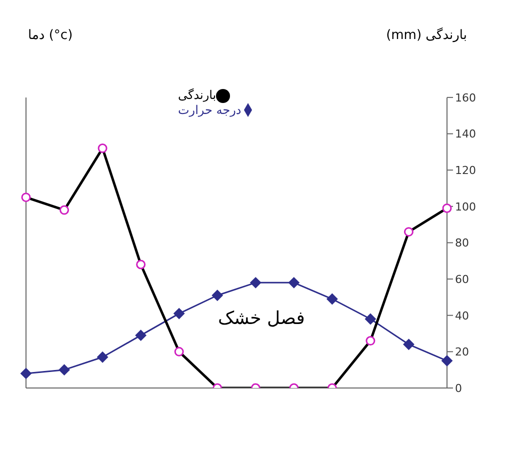 This screenshot has height=451, width=505. Describe the element at coordinates (465, 170) in the screenshot. I see `y-tick-label: 120` at that location.